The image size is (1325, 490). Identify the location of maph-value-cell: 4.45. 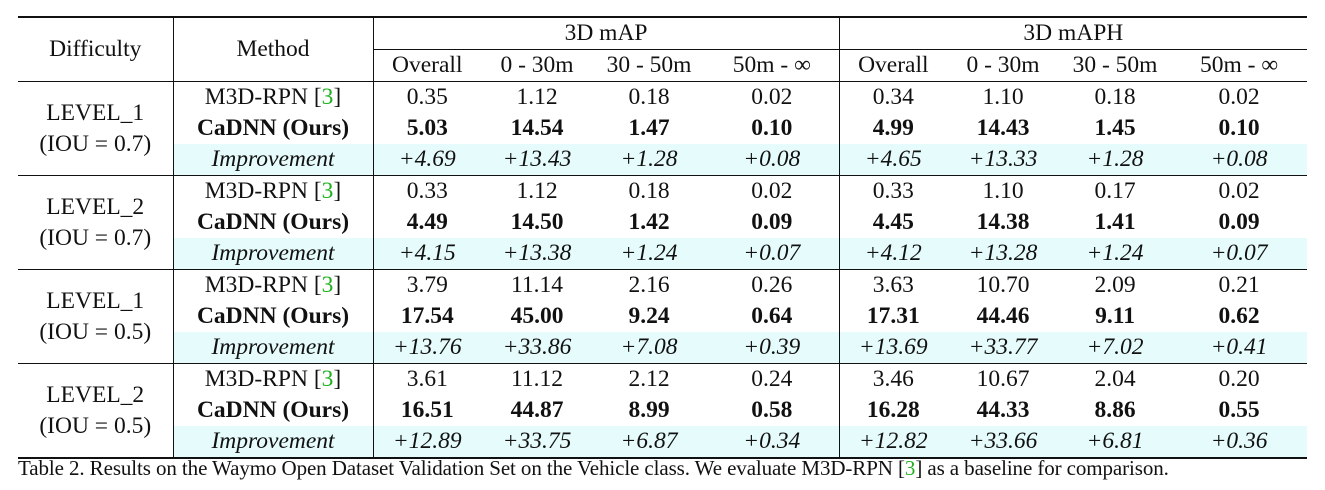
(893, 222).